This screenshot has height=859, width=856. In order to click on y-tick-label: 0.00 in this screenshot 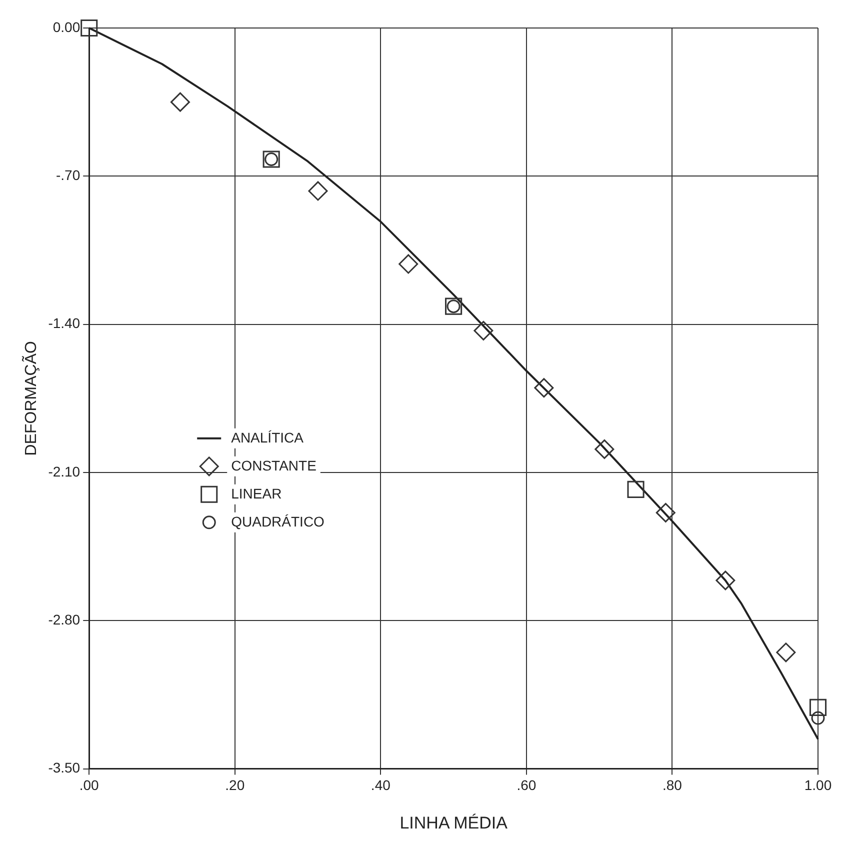, I will do `click(66, 26)`.